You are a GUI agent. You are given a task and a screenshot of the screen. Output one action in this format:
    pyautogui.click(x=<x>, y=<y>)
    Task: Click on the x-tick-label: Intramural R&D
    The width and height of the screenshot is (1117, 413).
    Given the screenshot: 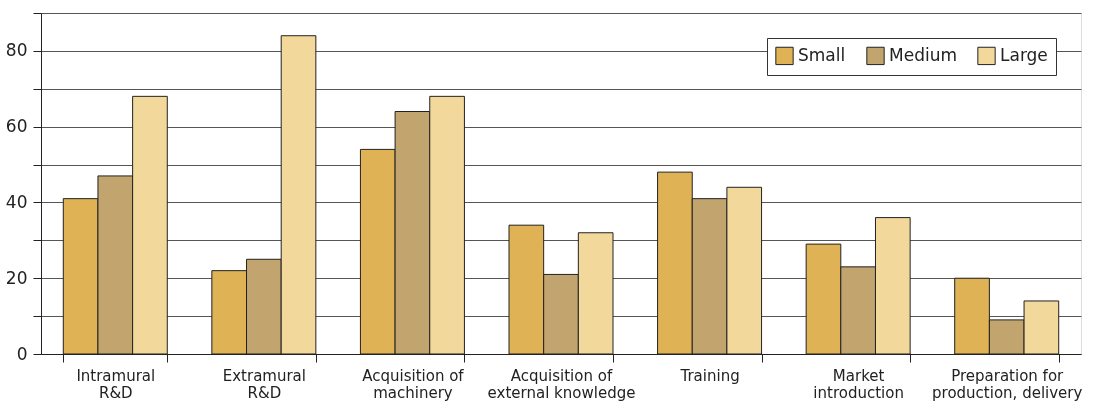 What is the action you would take?
    pyautogui.click(x=116, y=384)
    